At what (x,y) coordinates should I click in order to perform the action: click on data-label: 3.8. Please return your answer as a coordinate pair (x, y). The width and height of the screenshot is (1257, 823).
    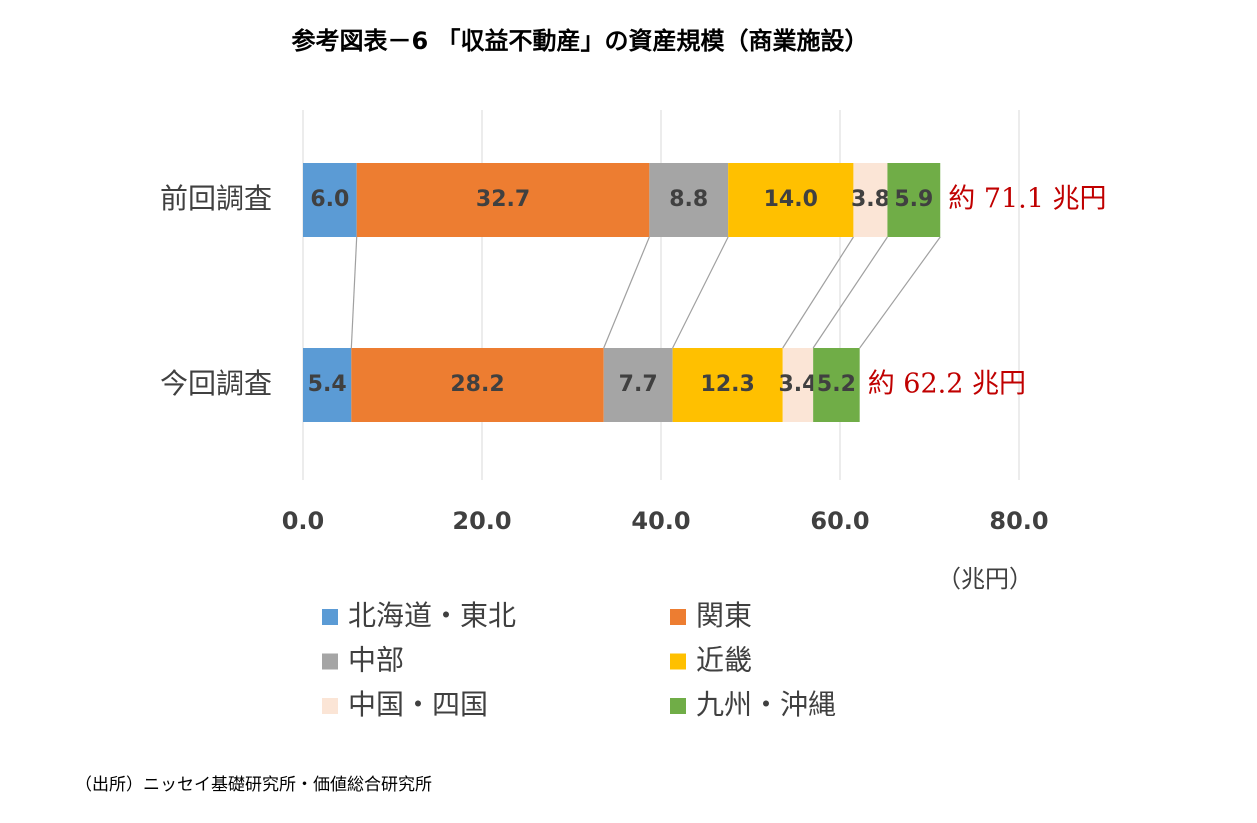
    Looking at the image, I should click on (870, 199).